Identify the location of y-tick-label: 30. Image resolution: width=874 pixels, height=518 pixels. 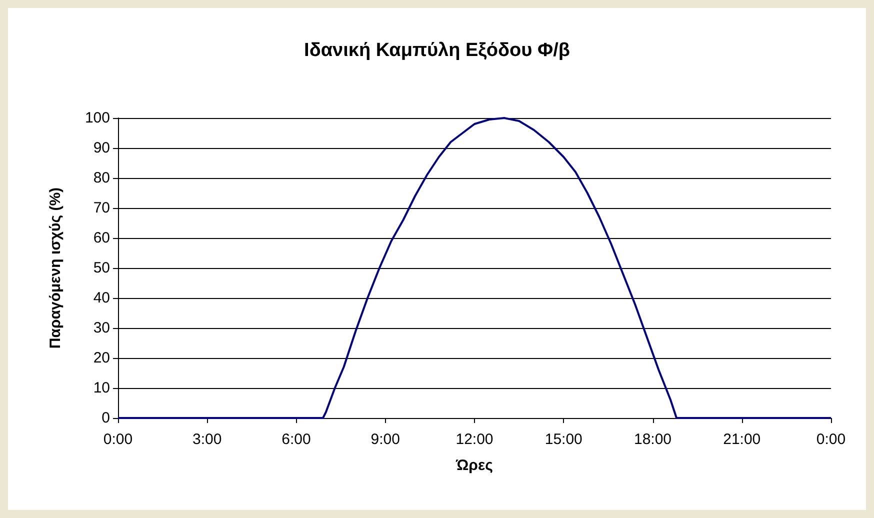
(101, 328).